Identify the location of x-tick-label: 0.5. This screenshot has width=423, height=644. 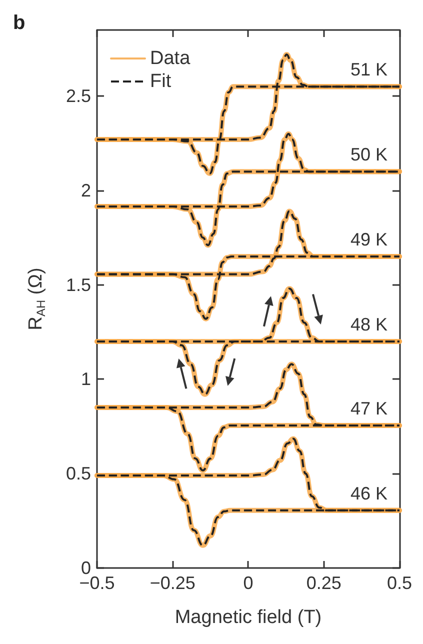
(399, 583).